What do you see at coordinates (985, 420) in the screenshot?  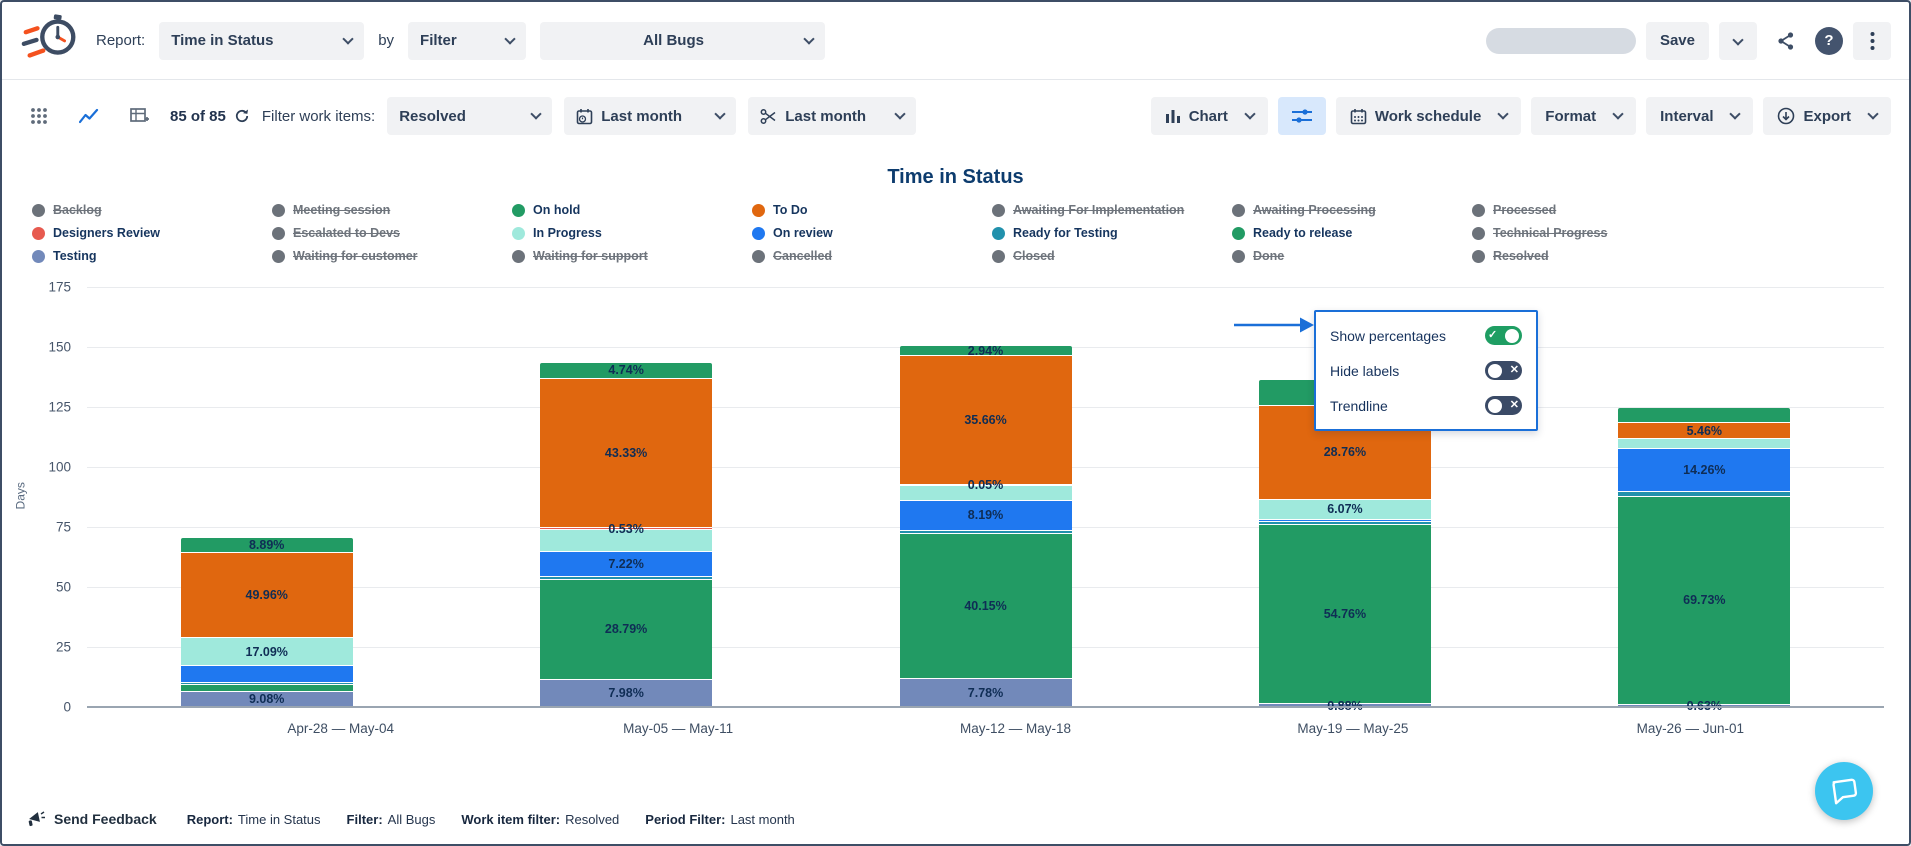 I see `segment-percent-label: 35.66%` at bounding box center [985, 420].